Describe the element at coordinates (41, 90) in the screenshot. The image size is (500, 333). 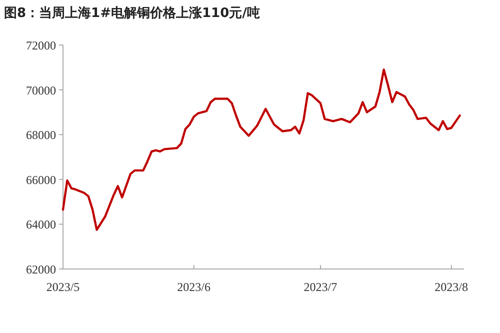
I see `y-tick-label: 70000` at that location.